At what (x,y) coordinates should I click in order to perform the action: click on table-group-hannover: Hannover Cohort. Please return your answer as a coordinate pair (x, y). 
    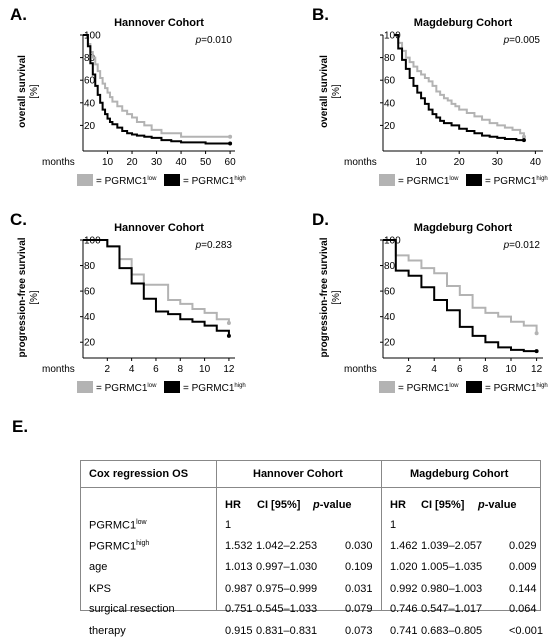
    Looking at the image, I should click on (298, 474).